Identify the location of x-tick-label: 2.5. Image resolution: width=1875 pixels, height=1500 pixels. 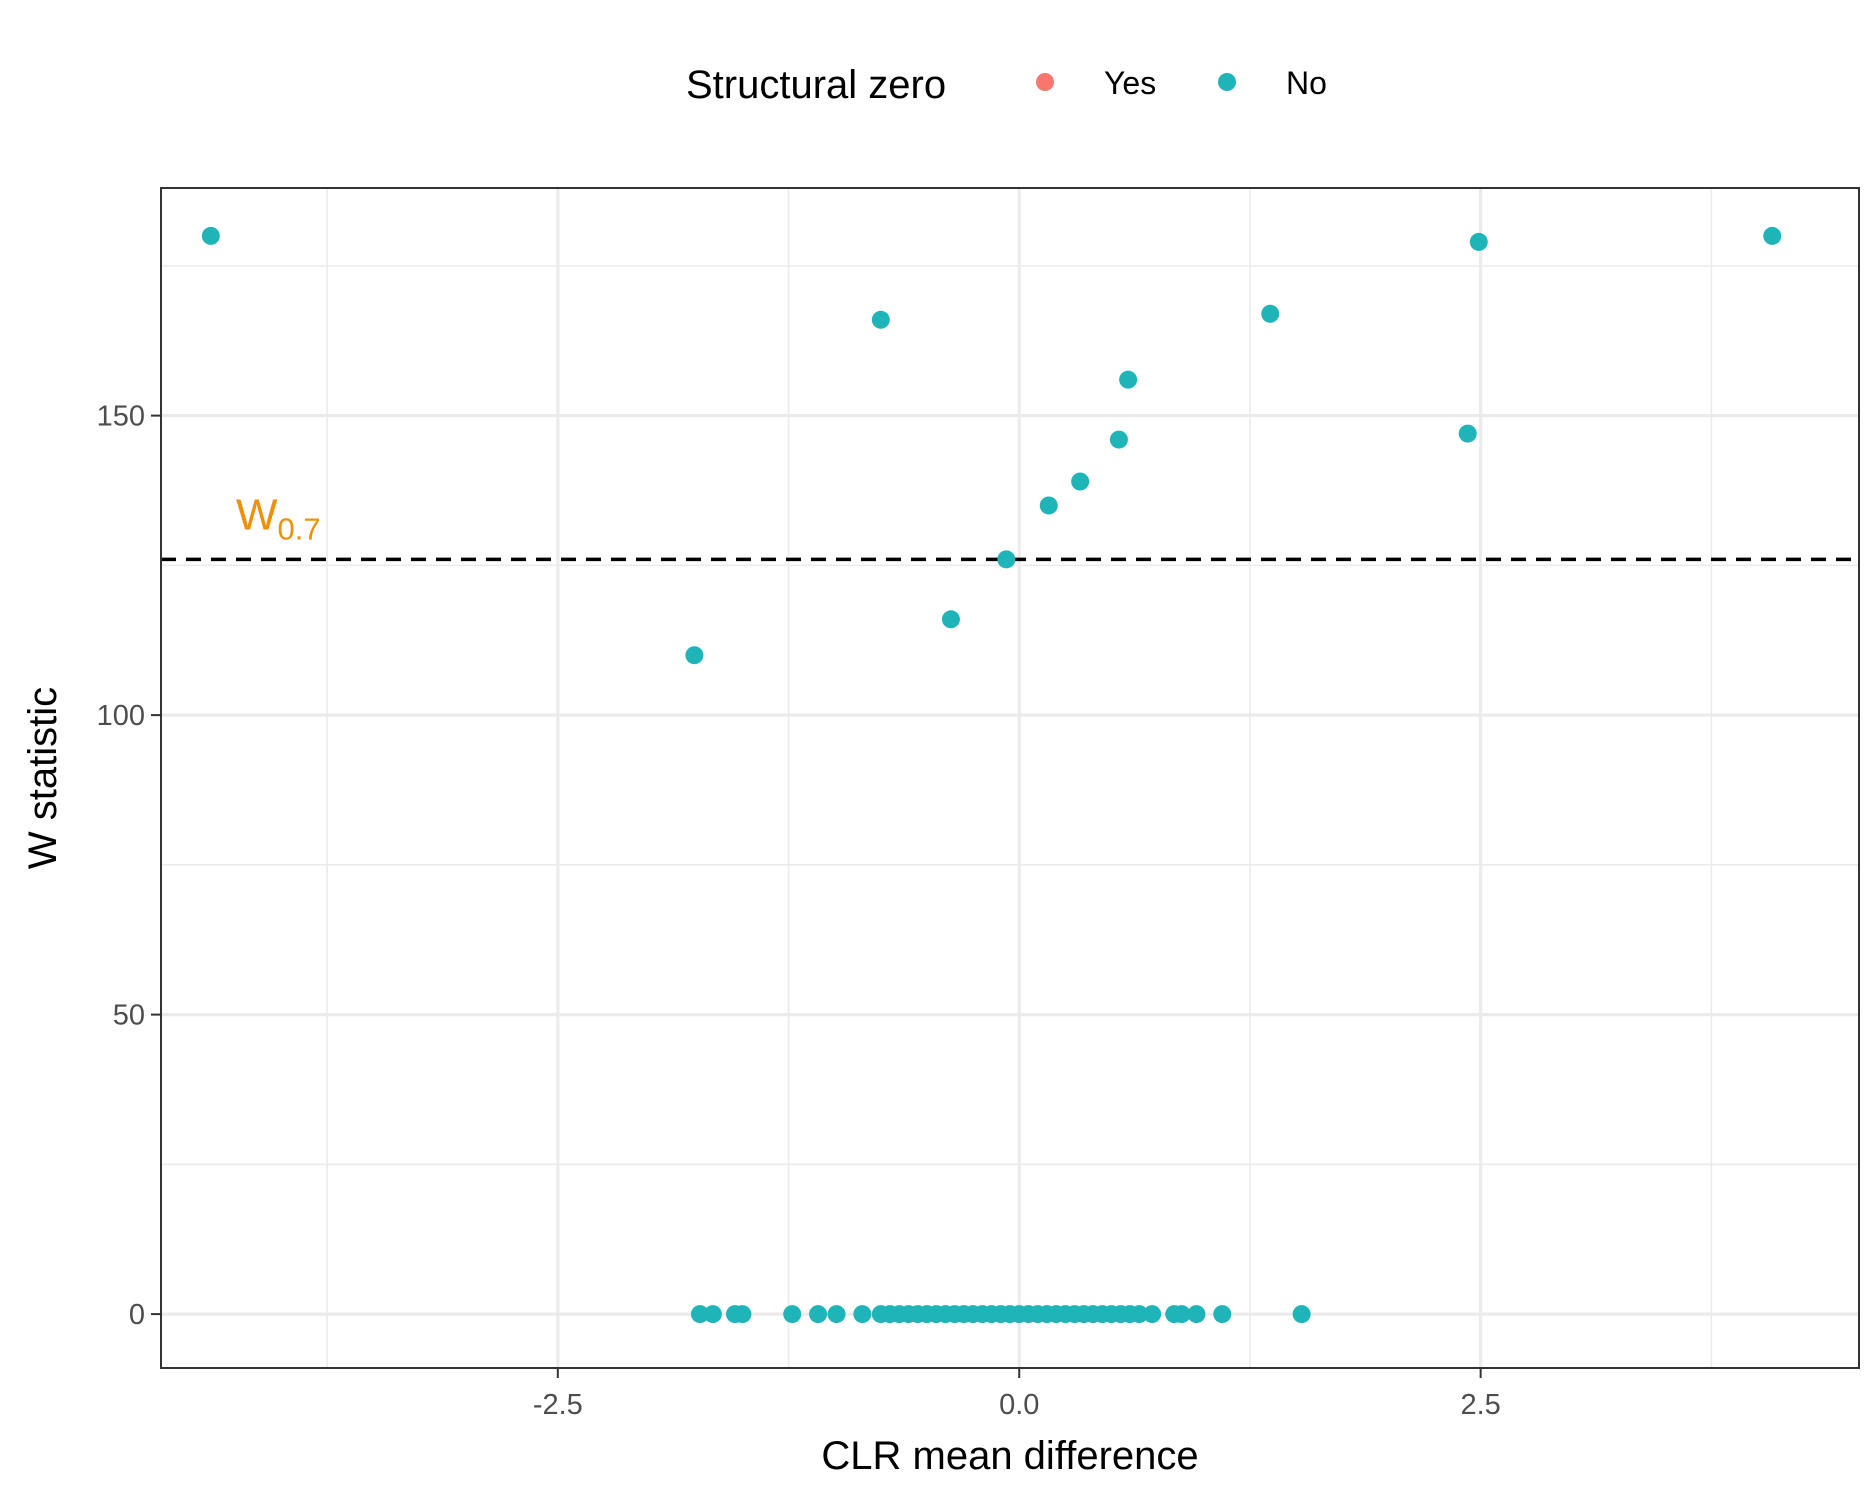
(1480, 1405).